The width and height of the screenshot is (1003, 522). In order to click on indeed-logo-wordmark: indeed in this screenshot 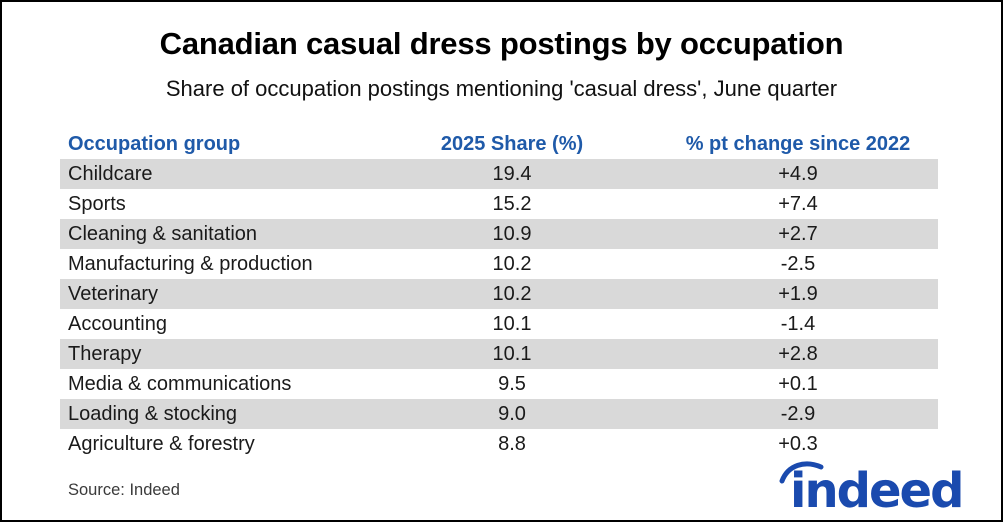, I will do `click(877, 491)`.